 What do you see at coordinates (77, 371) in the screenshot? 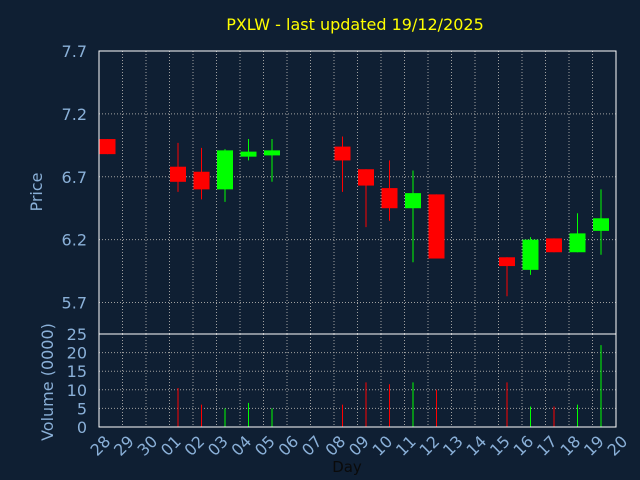
I see `volume-tick-label: 15` at bounding box center [77, 371].